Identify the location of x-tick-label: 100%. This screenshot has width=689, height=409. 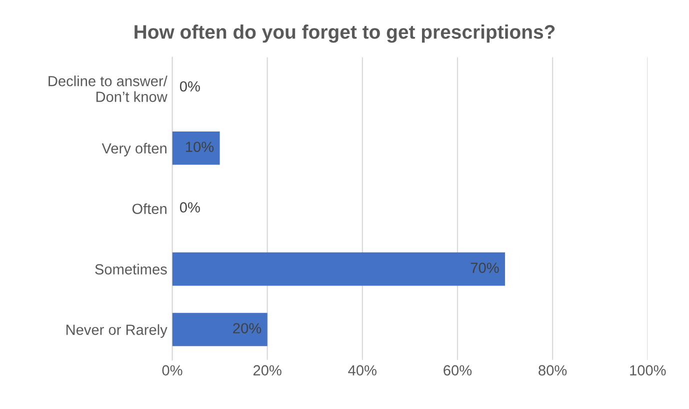
(648, 370).